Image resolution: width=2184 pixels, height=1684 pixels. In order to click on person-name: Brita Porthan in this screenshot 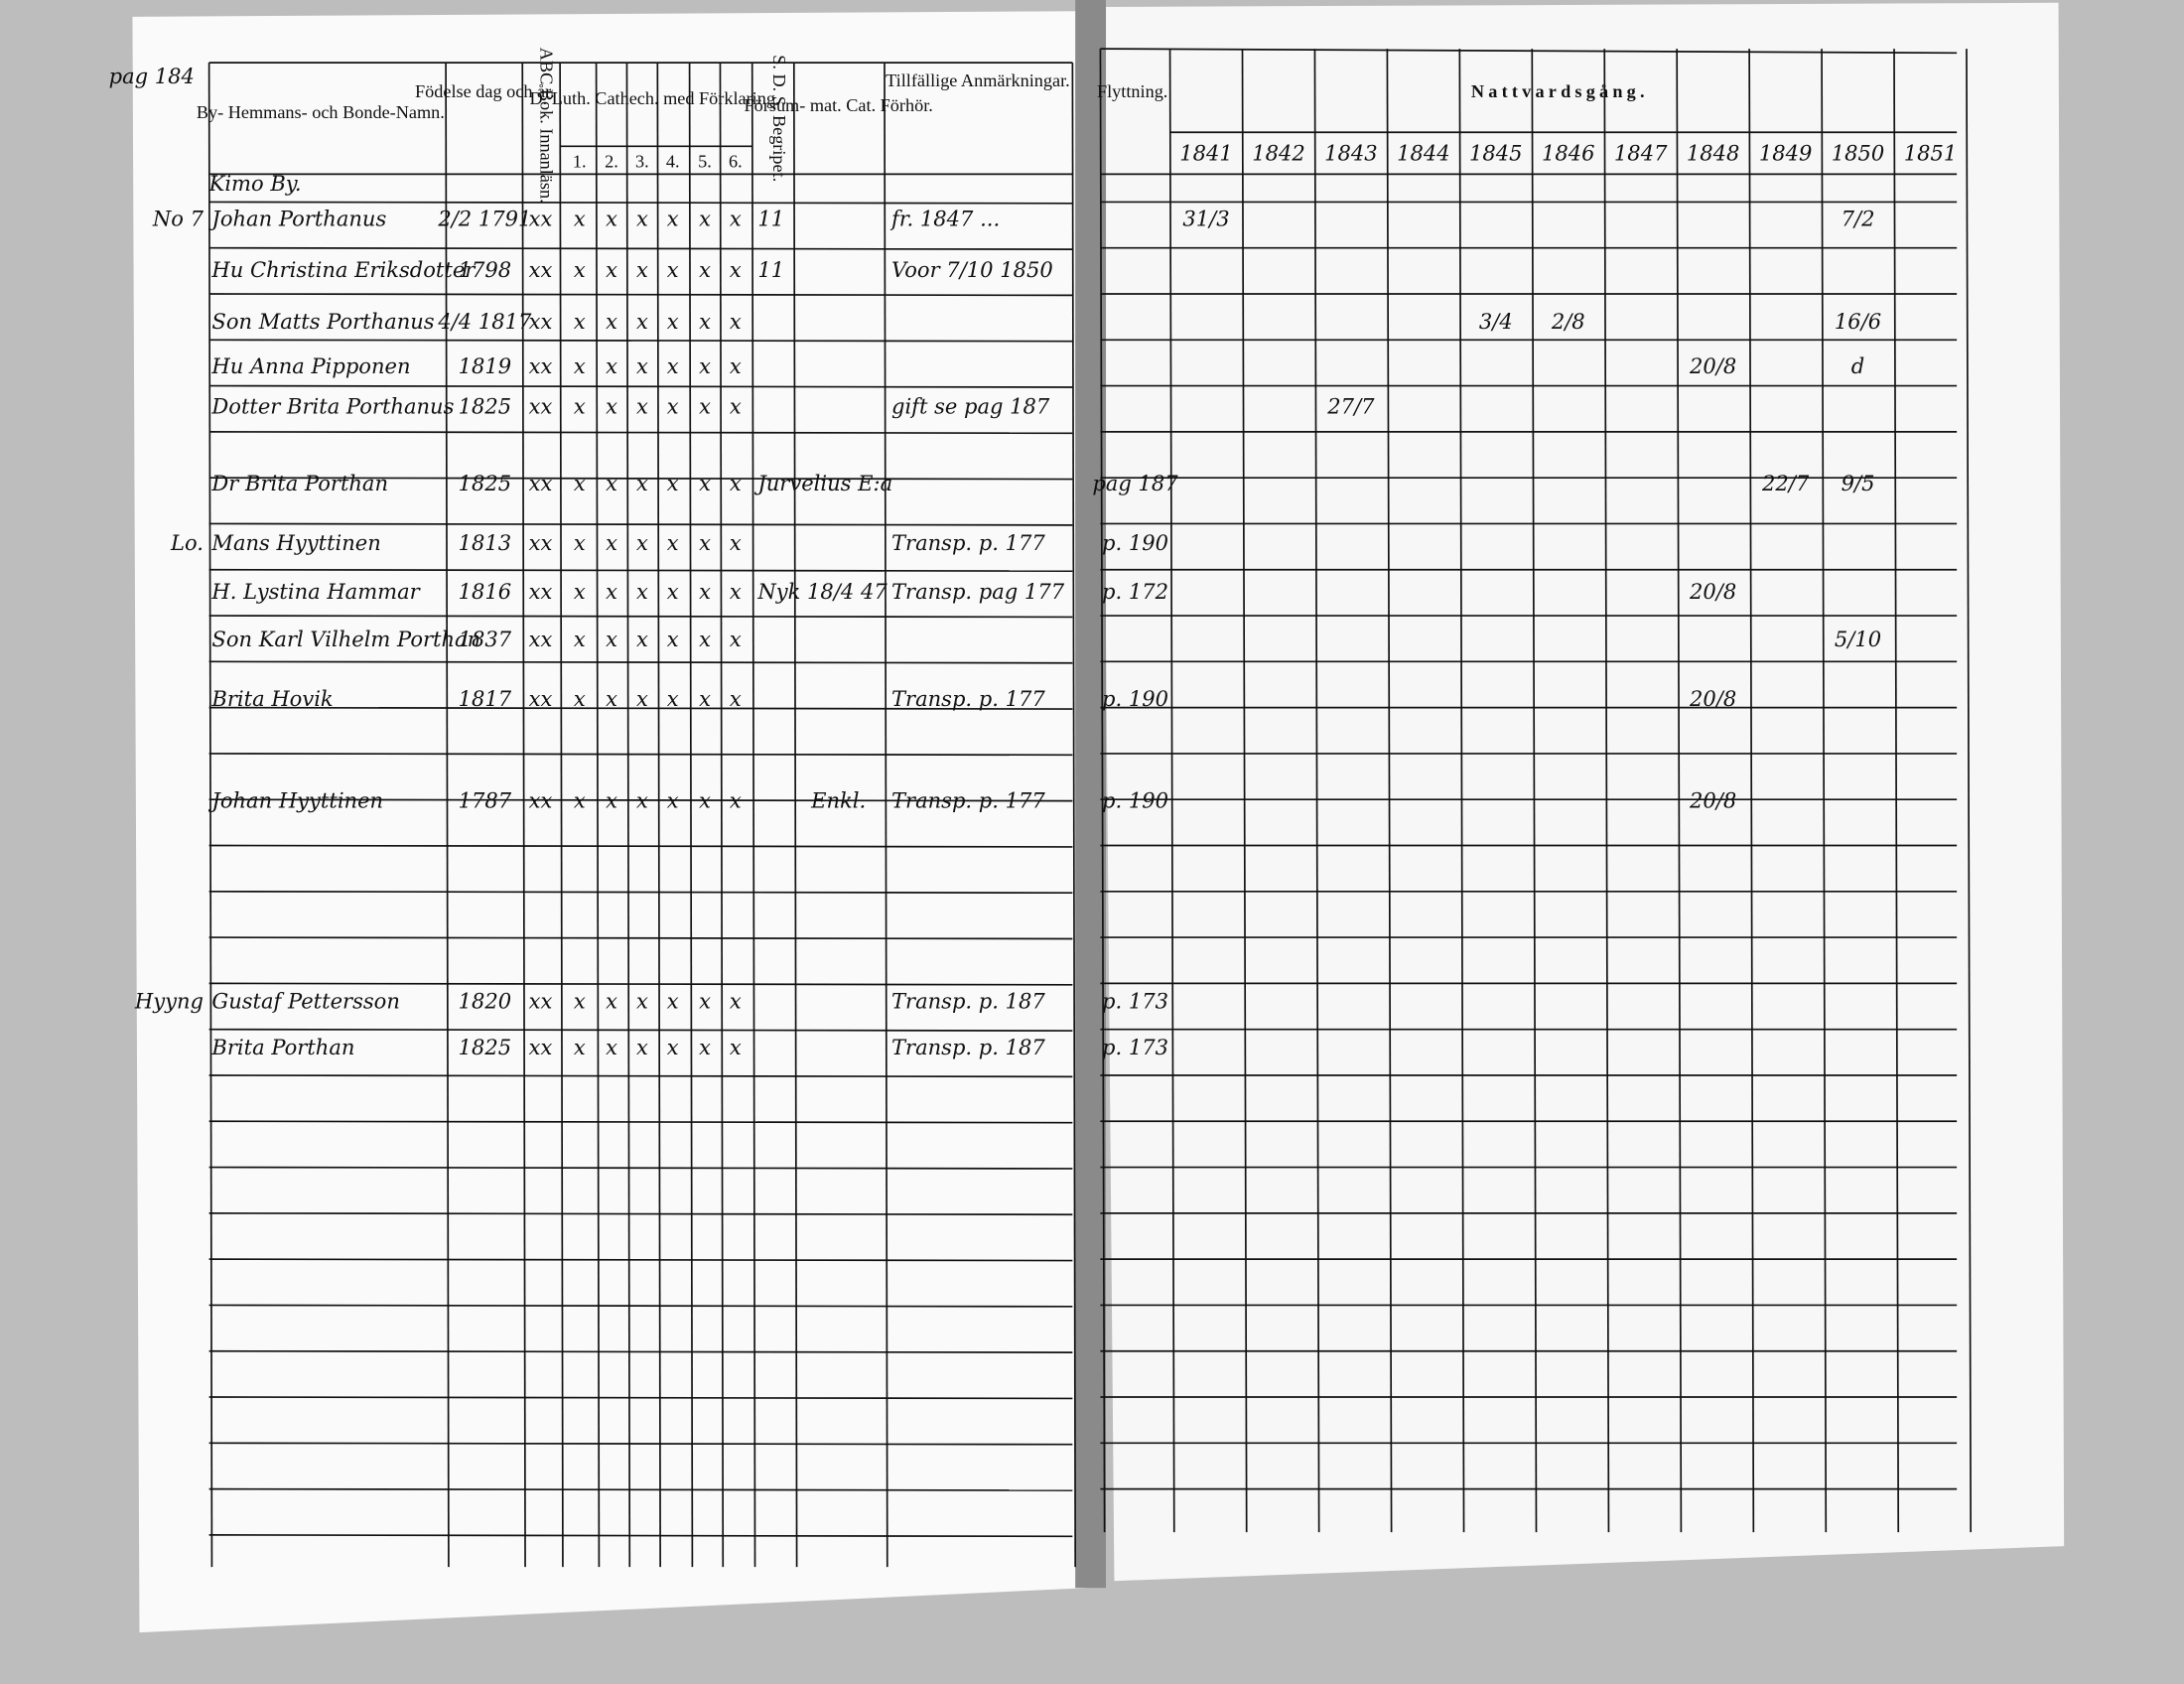, I will do `click(282, 1047)`.